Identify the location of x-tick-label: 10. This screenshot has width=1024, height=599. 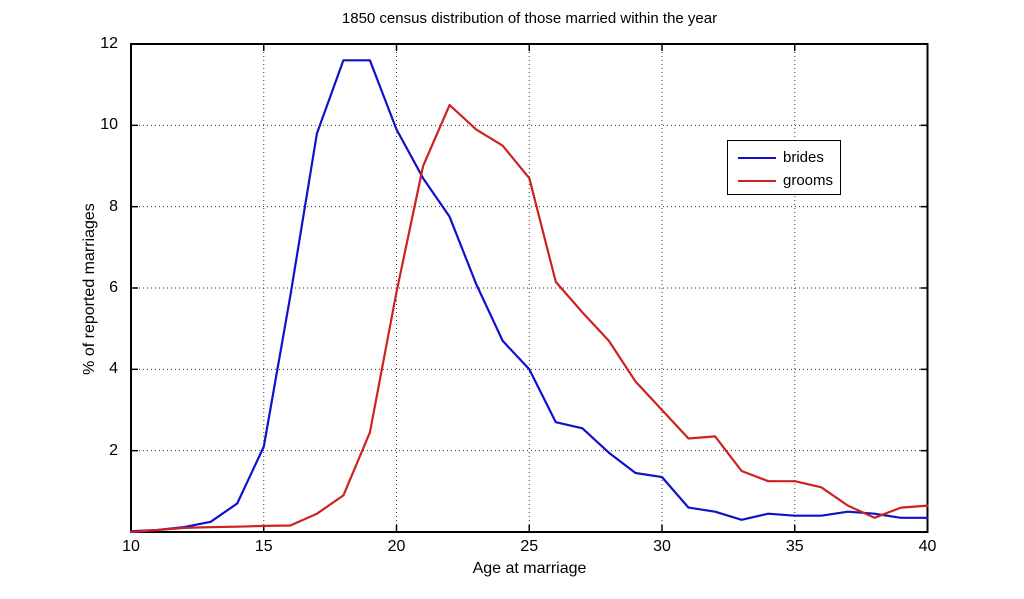
(131, 546).